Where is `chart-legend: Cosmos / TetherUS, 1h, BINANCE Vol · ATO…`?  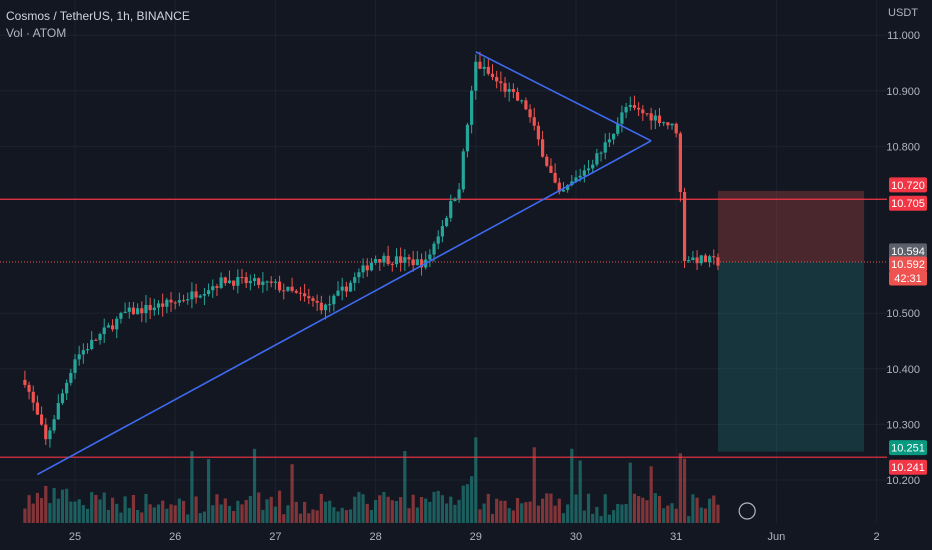 chart-legend: Cosmos / TetherUS, 1h, BINANCE Vol · ATO… is located at coordinates (98, 25).